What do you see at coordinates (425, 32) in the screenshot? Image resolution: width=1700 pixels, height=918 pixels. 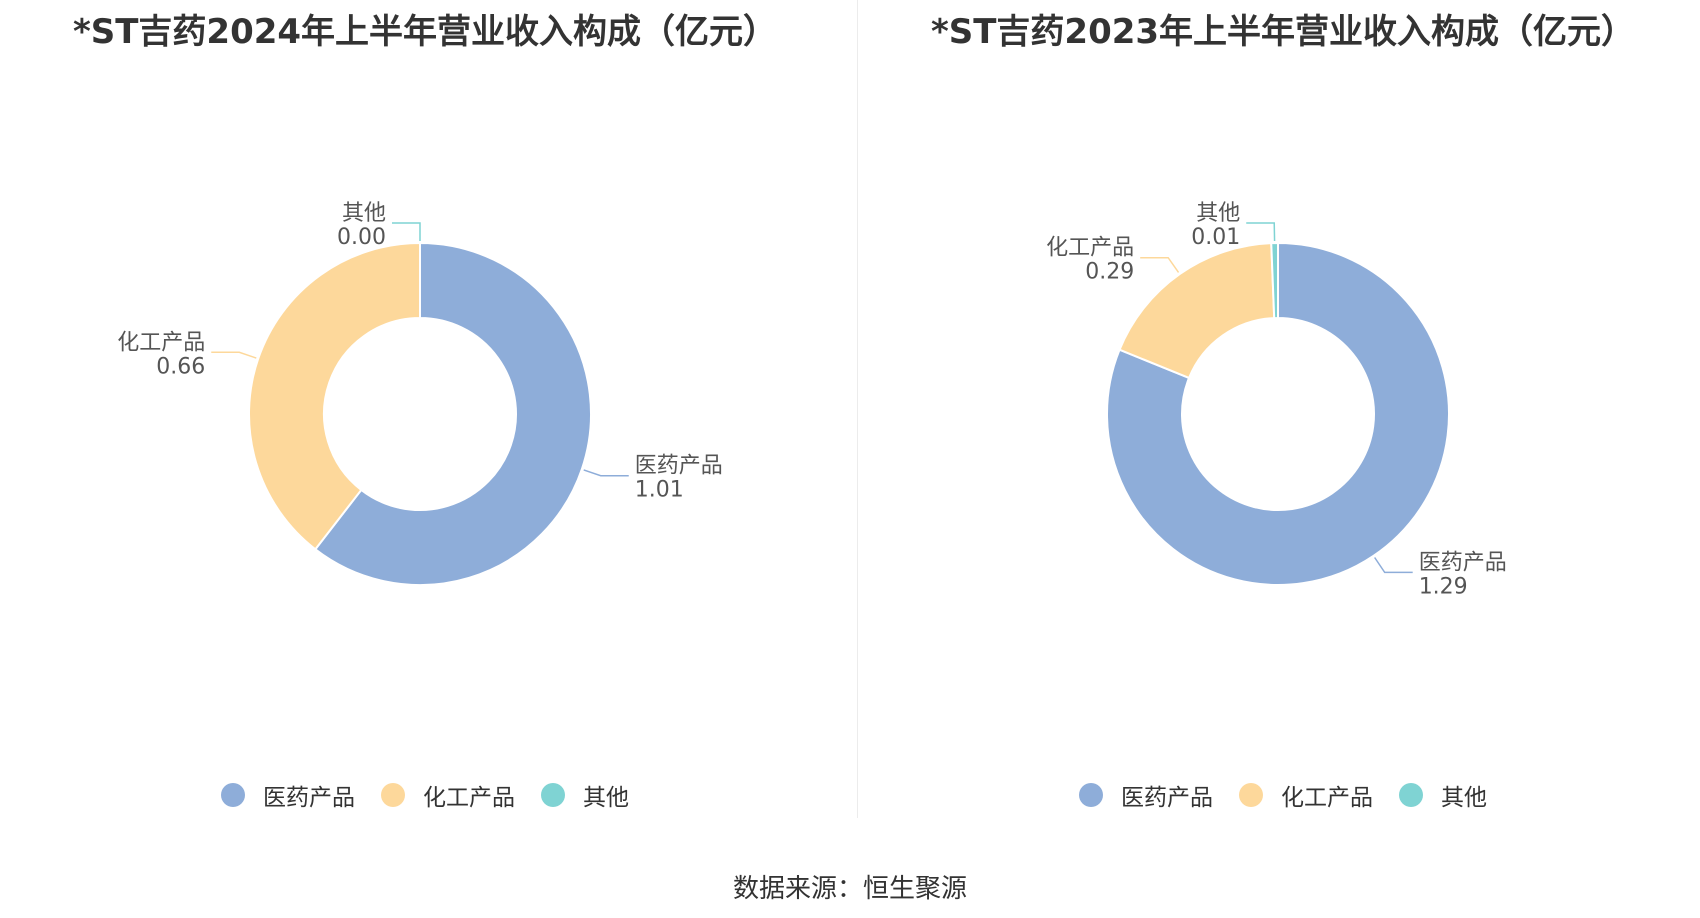 I see `chart-title: *ST吉药2024年上半年营业收入构成（亿元）` at bounding box center [425, 32].